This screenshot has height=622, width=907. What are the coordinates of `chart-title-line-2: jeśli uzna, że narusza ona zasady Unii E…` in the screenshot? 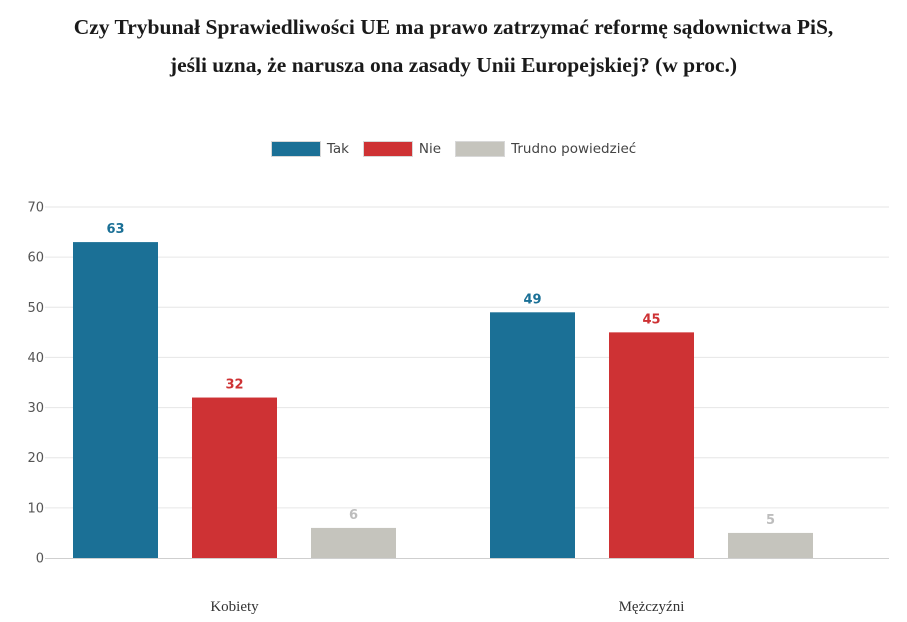 It's located at (453, 65).